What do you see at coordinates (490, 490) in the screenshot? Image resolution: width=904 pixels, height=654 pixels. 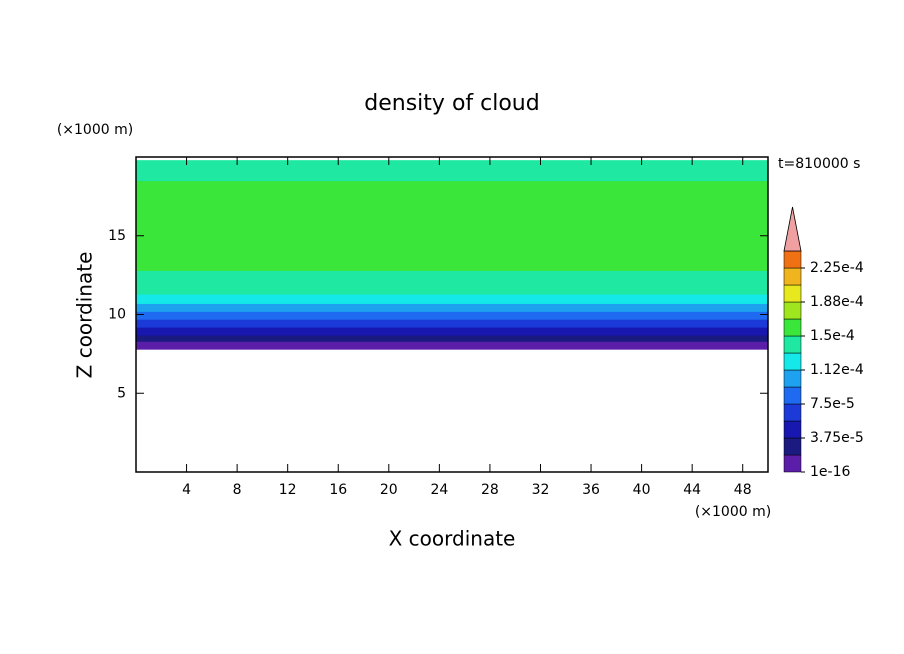 I see `x-tick-label: 28` at bounding box center [490, 490].